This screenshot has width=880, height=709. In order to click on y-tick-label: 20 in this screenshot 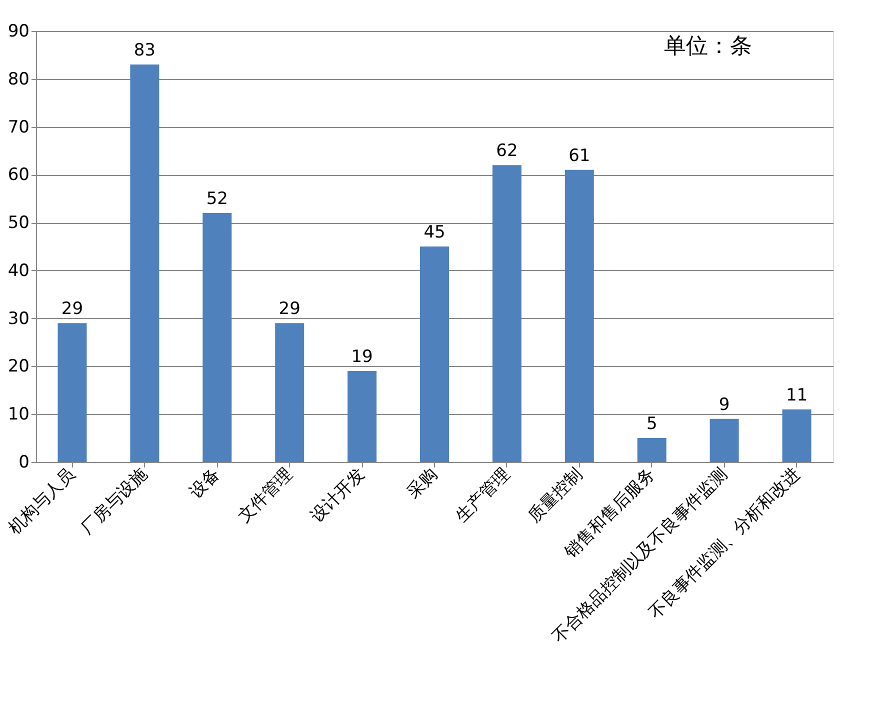, I will do `click(19, 366)`.